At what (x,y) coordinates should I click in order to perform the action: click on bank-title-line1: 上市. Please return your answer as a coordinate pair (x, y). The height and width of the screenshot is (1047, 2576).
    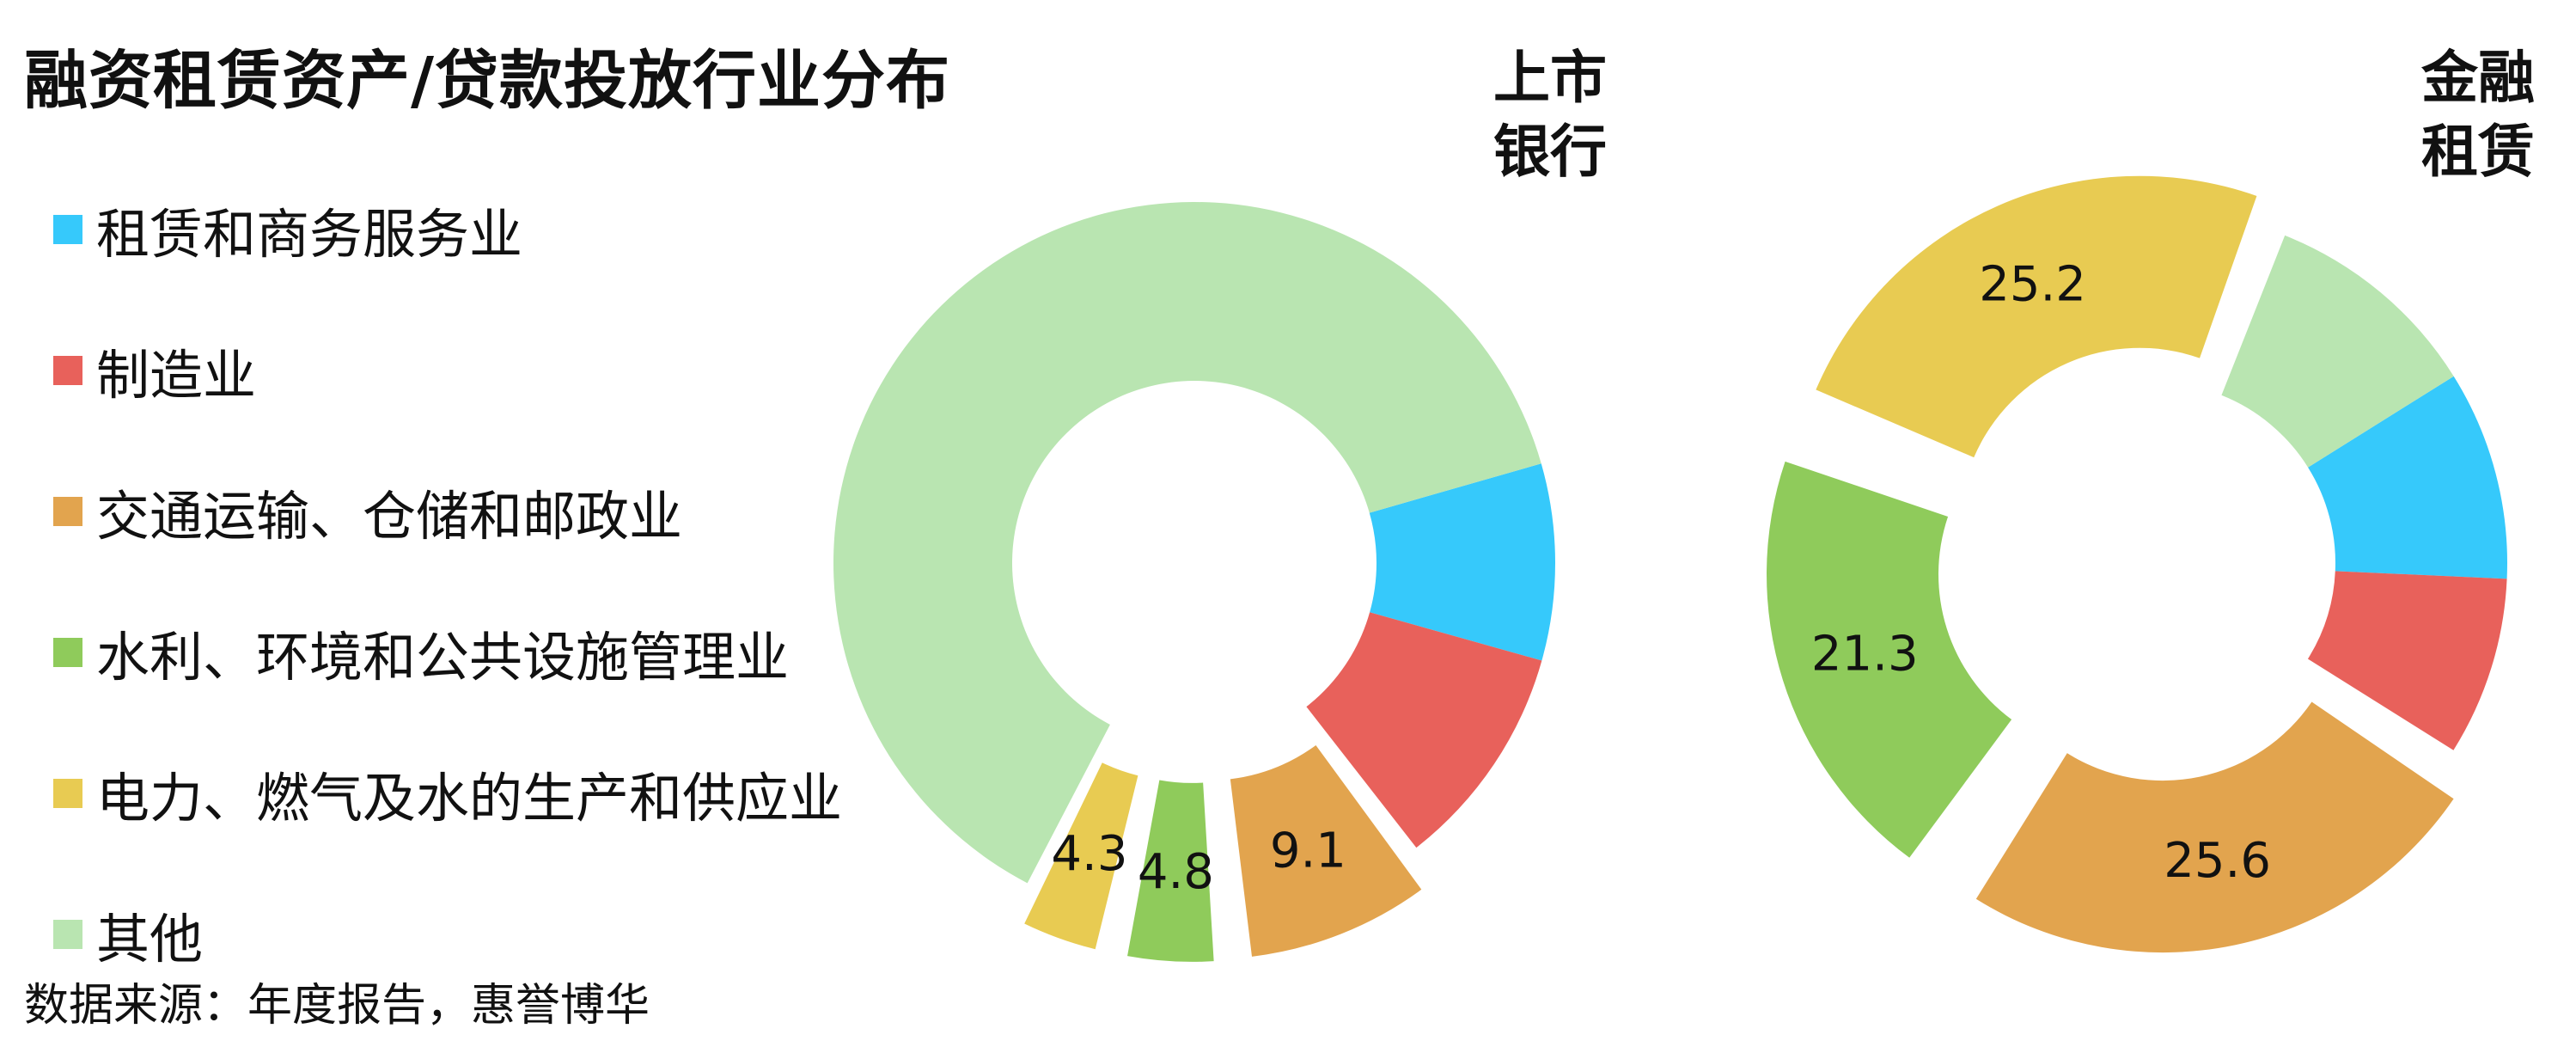
    Looking at the image, I should click on (1550, 78).